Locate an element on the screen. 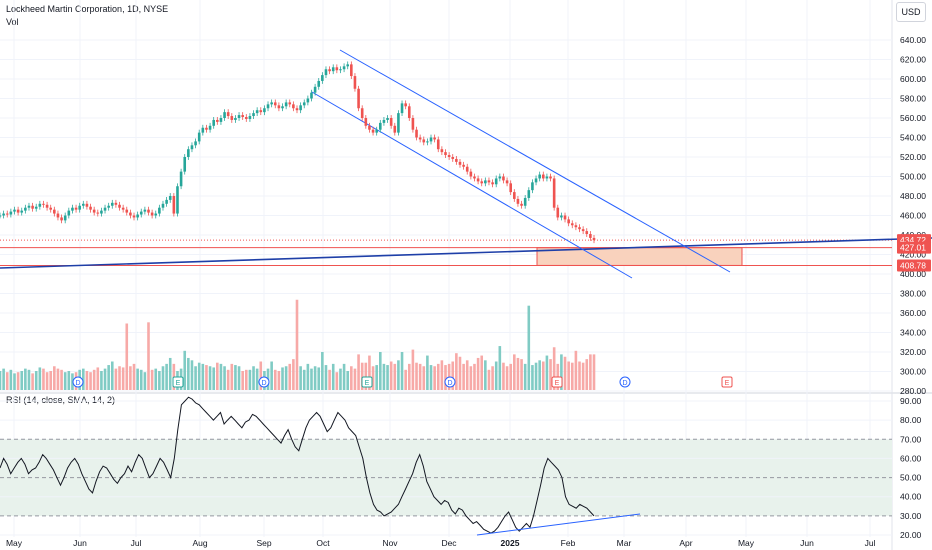 The width and height of the screenshot is (932, 550). currency-button: USD is located at coordinates (911, 12).